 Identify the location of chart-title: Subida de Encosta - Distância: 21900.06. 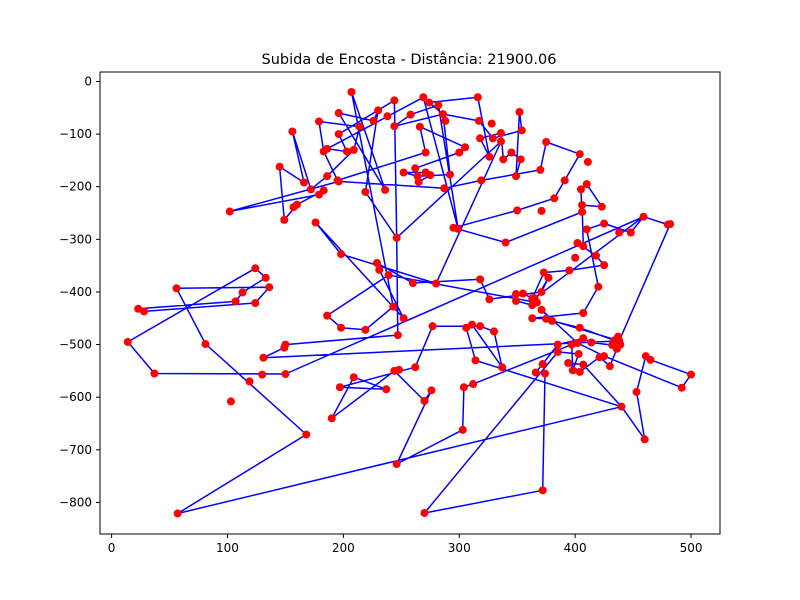
(409, 60).